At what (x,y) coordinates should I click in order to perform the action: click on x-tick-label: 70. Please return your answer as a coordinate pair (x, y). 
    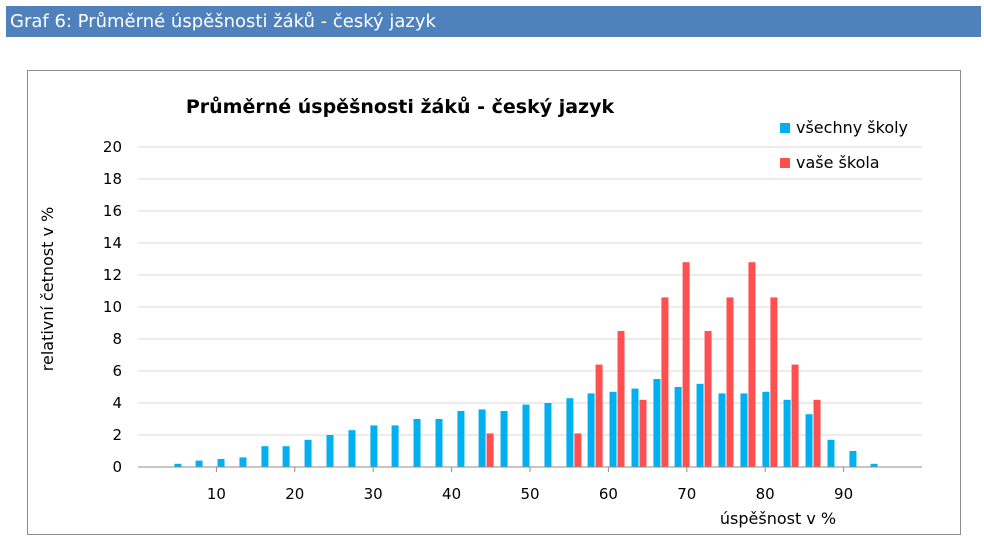
    Looking at the image, I should click on (686, 494).